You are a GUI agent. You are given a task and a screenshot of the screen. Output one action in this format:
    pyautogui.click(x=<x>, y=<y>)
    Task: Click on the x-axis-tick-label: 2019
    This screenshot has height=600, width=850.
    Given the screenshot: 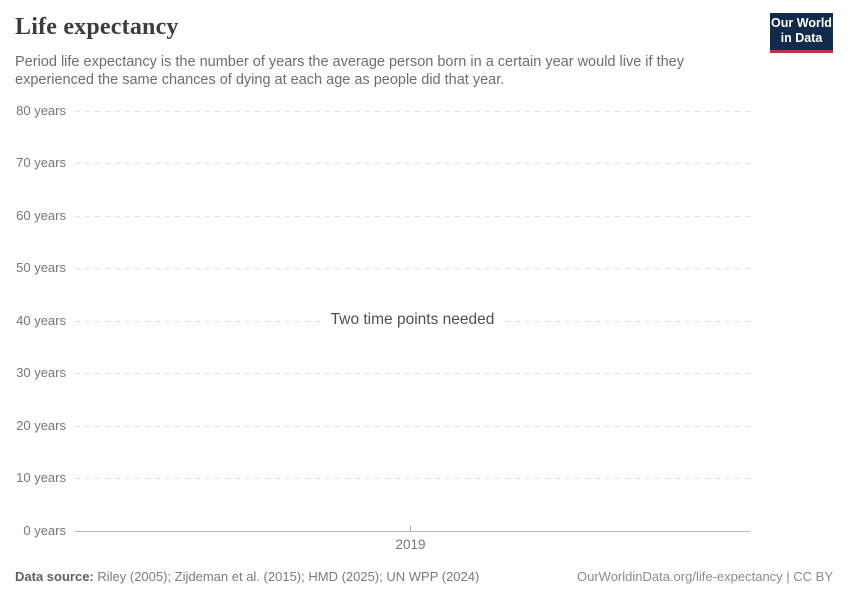 What is the action you would take?
    pyautogui.click(x=410, y=544)
    